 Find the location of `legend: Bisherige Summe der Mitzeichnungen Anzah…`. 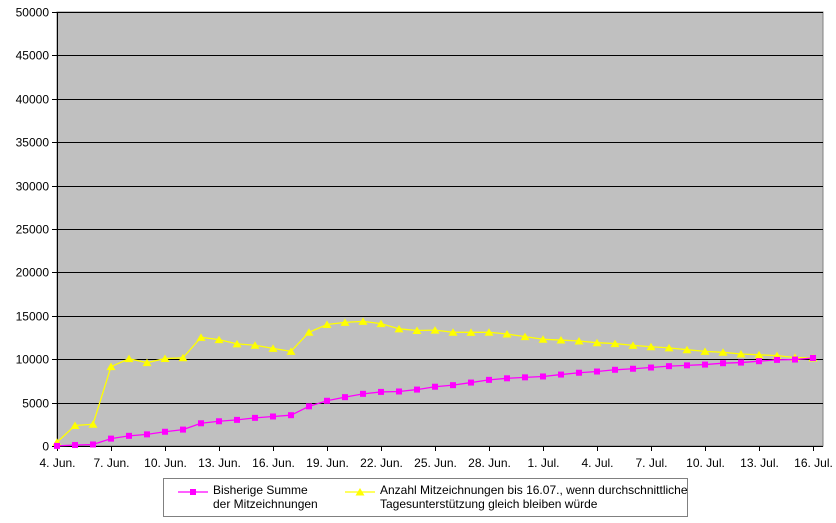

legend: Bisherige Summe der Mitzeichnungen Anzah… is located at coordinates (425, 497).